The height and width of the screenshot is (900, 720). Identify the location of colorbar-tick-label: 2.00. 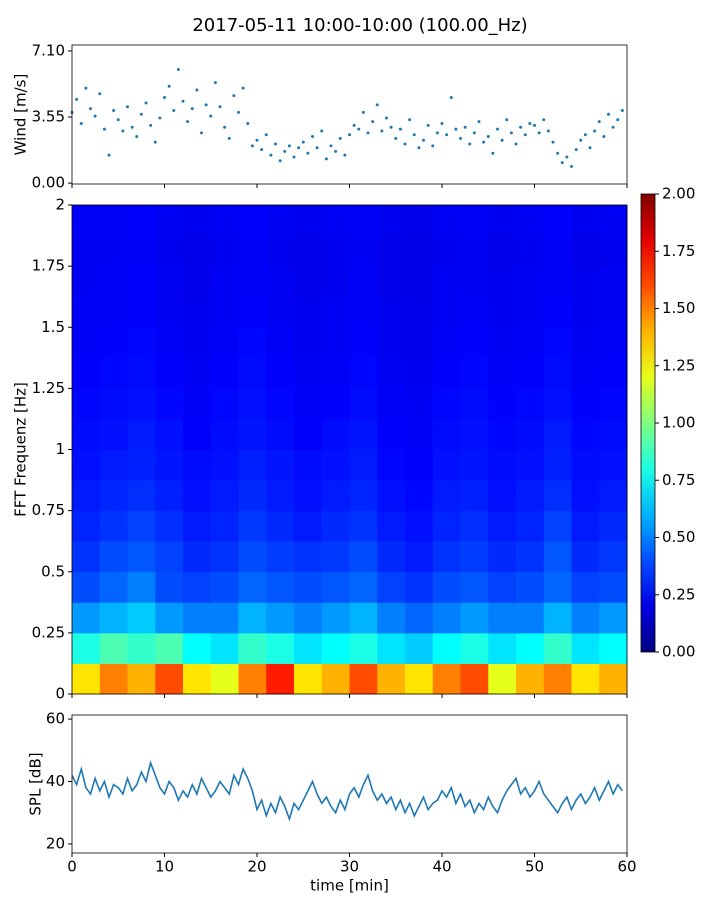
(678, 194).